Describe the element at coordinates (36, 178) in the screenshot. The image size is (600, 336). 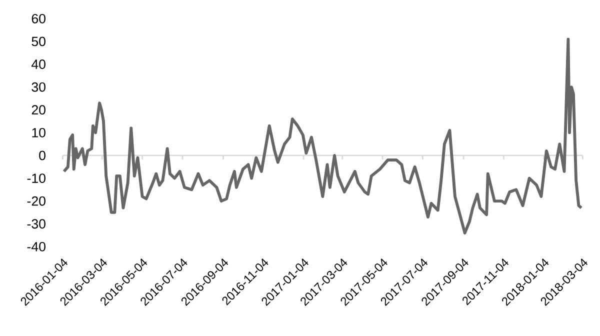
I see `y-tick-label: -10` at that location.